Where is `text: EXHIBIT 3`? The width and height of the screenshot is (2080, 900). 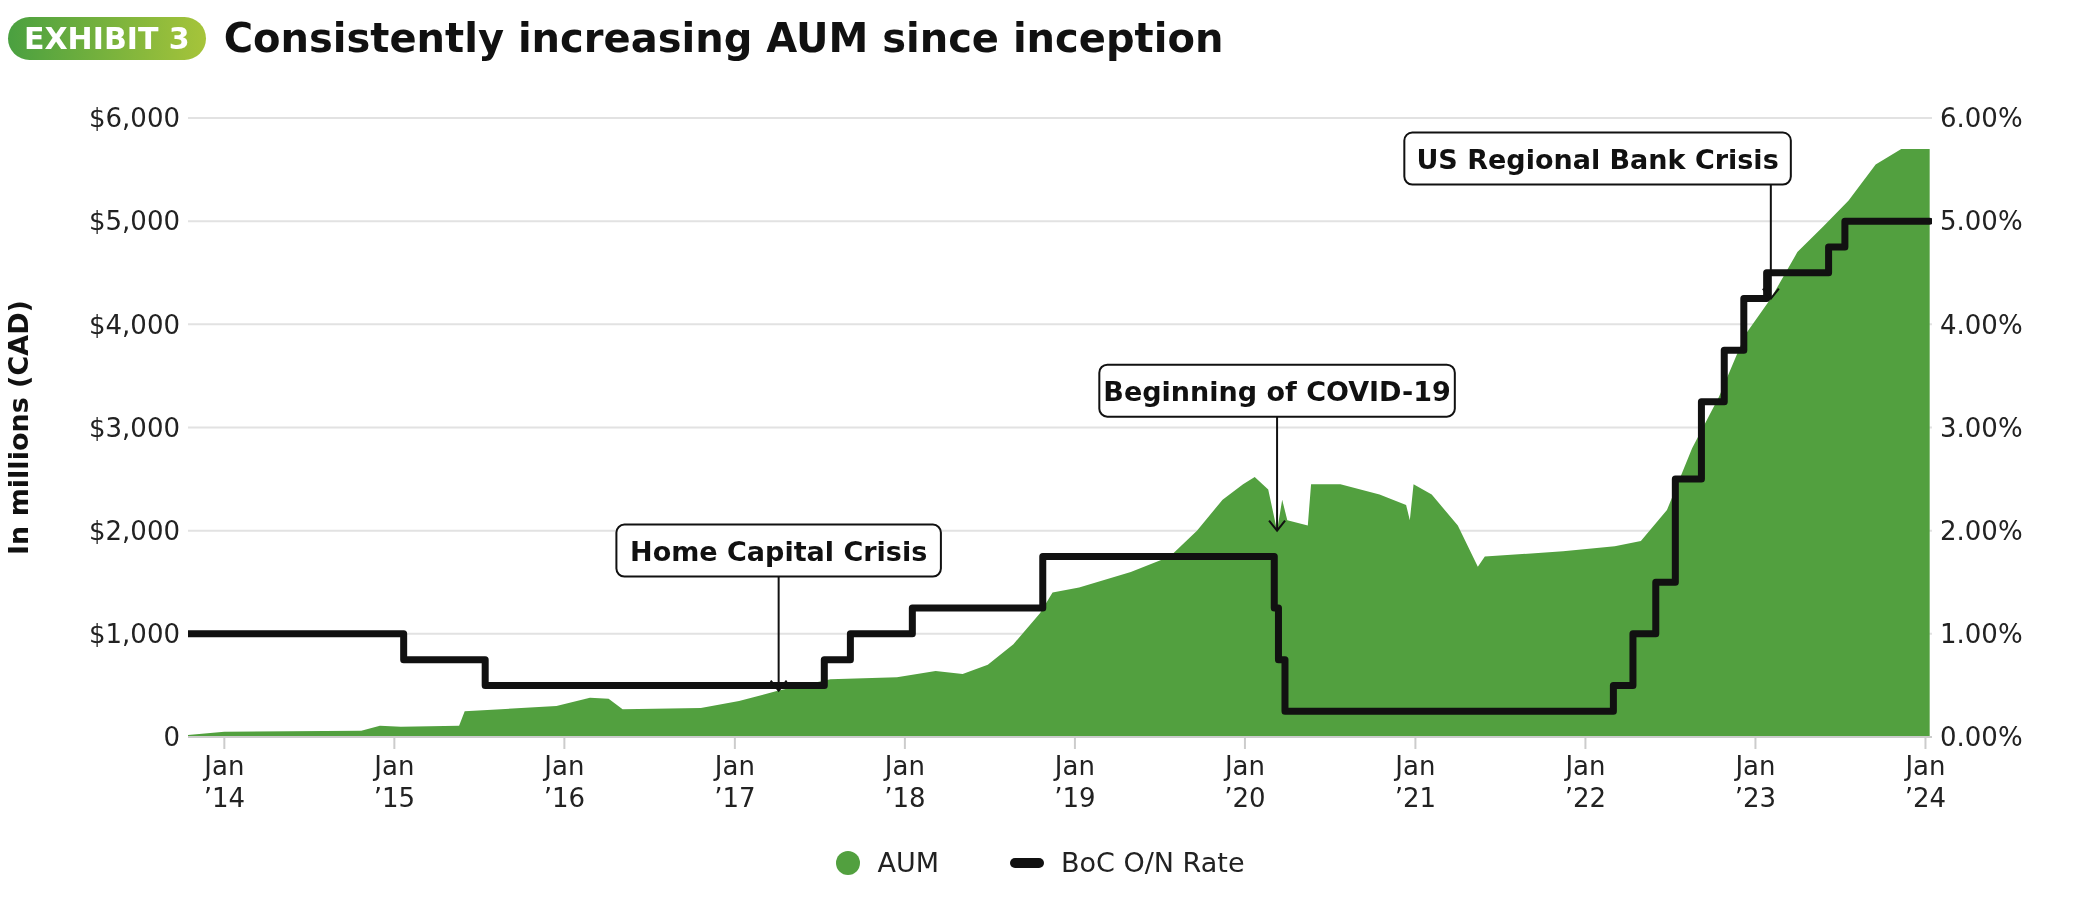 text: EXHIBIT 3 is located at coordinates (107, 38).